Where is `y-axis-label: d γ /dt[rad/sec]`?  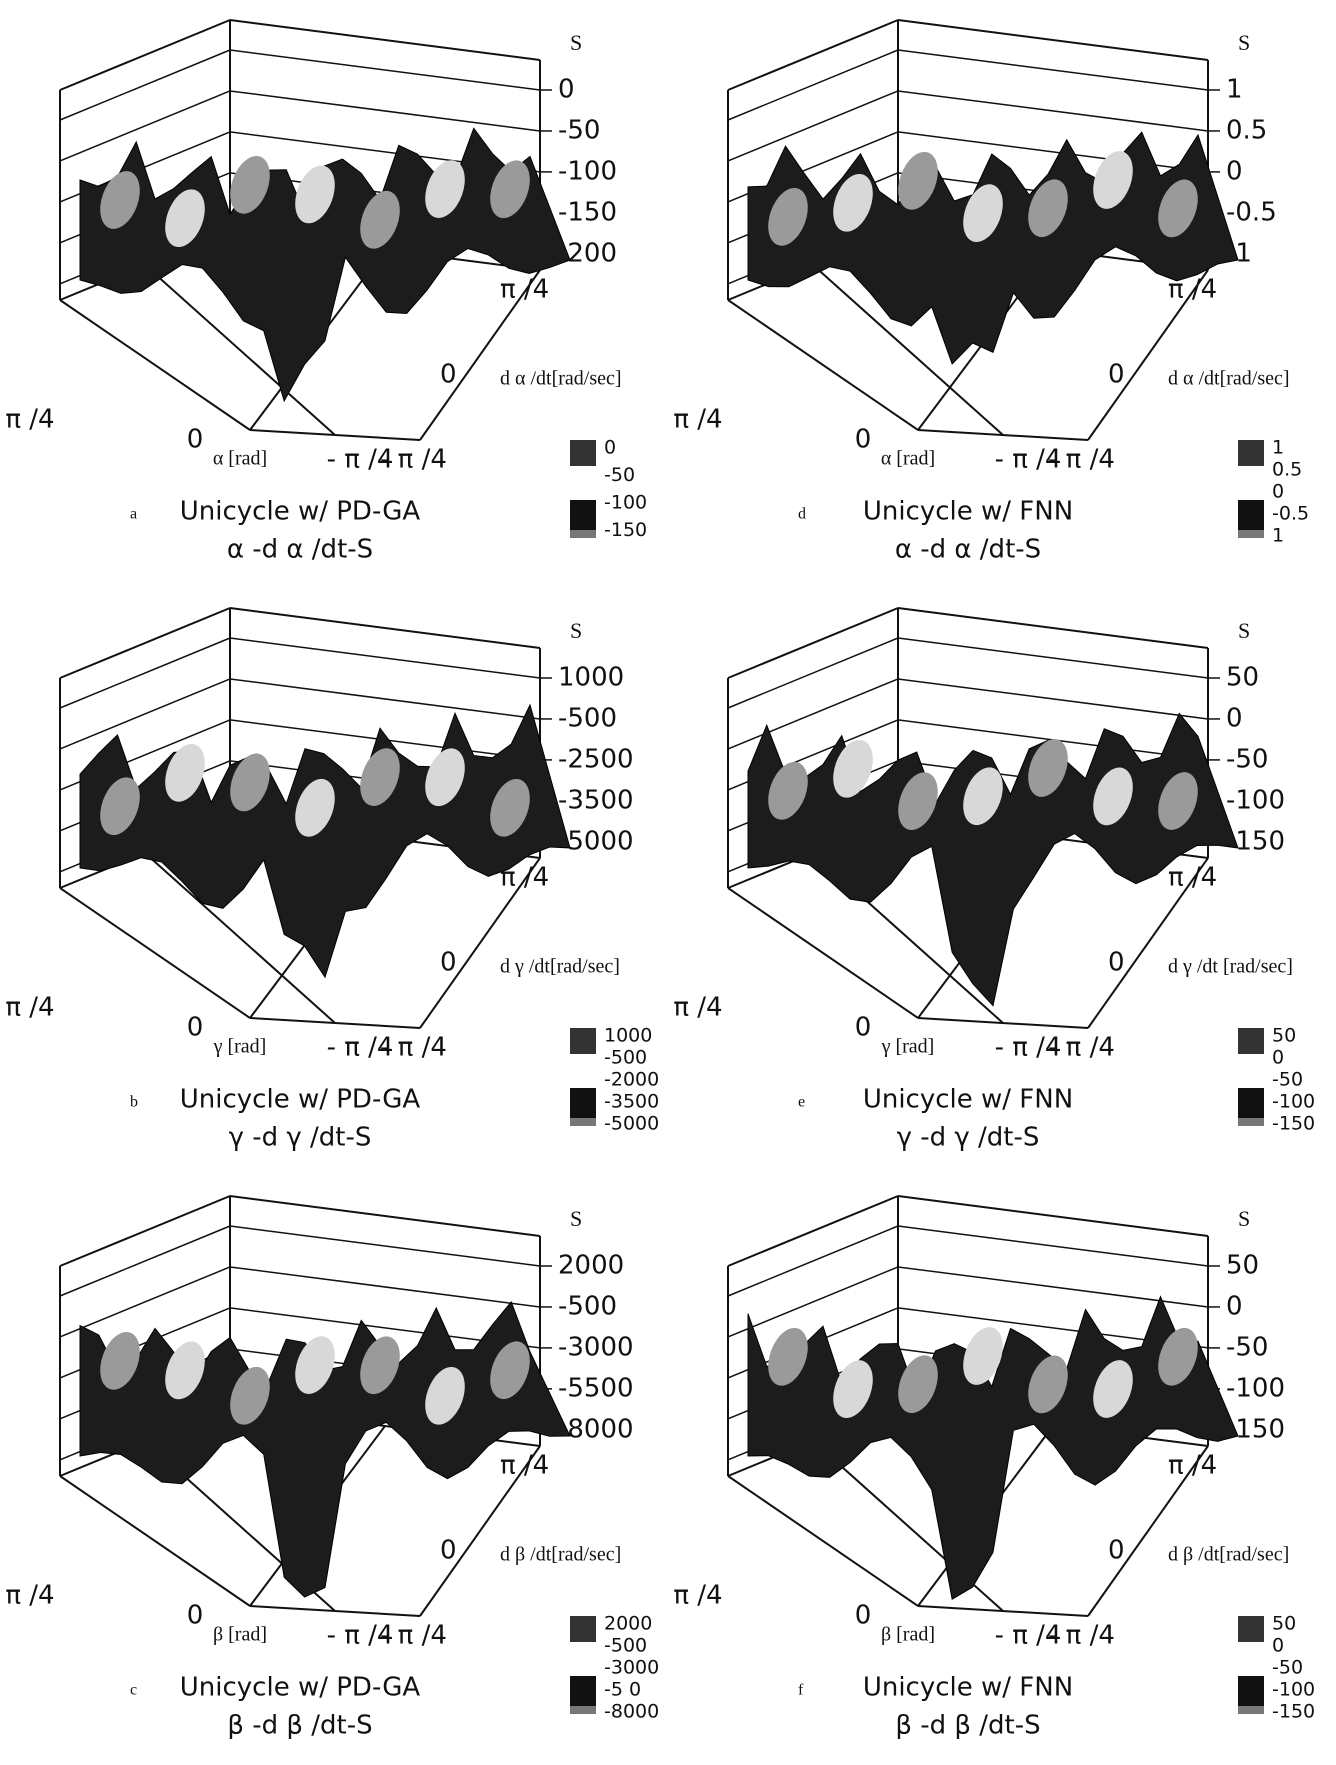
y-axis-label: d γ /dt[rad/sec] is located at coordinates (560, 967).